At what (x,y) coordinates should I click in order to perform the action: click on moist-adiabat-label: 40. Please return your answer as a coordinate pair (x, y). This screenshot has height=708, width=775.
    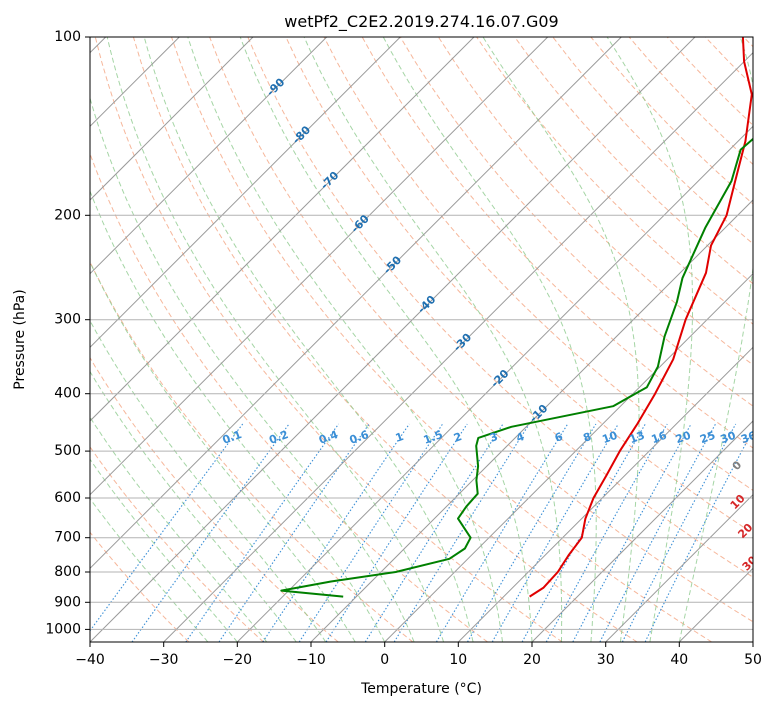
    Looking at the image, I should click on (761, 596).